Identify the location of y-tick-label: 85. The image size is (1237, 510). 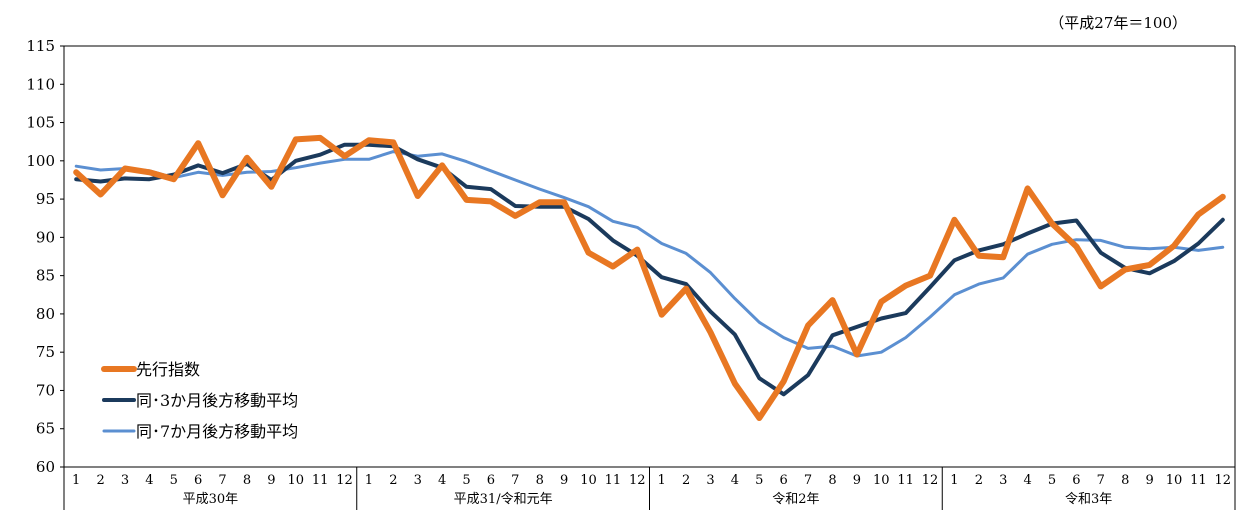
(45, 276).